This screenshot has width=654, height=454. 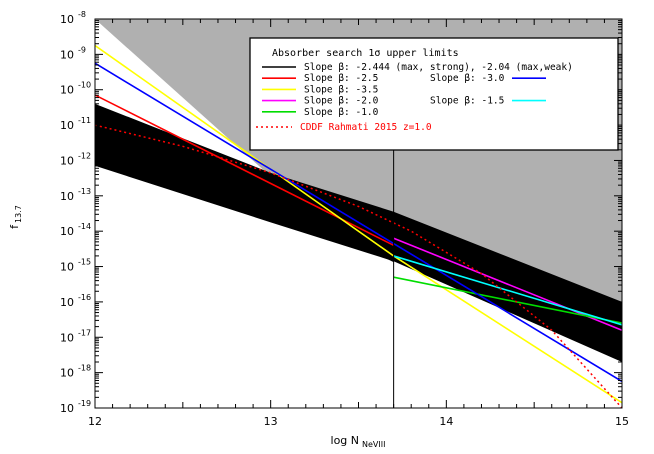 What do you see at coordinates (84, 226) in the screenshot?
I see `y-tick-exponent: -14` at bounding box center [84, 226].